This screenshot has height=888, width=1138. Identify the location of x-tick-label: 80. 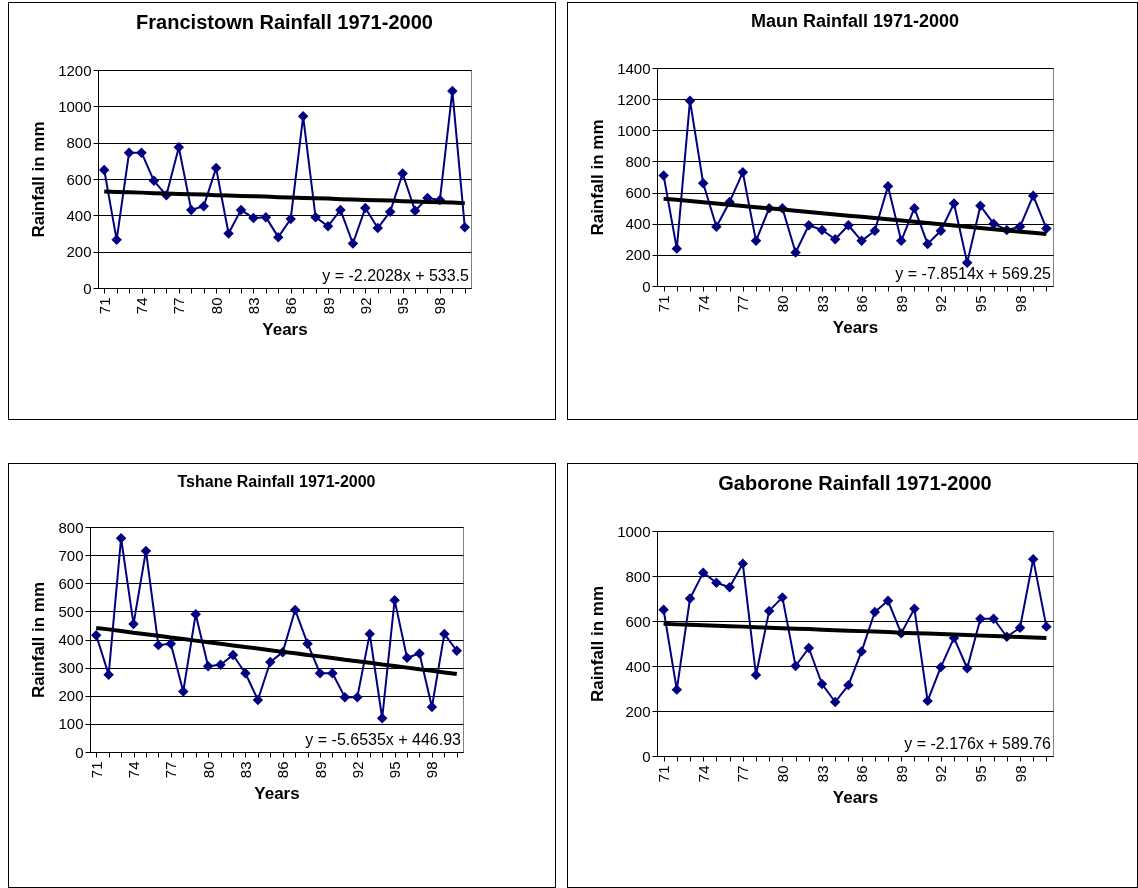
(782, 304).